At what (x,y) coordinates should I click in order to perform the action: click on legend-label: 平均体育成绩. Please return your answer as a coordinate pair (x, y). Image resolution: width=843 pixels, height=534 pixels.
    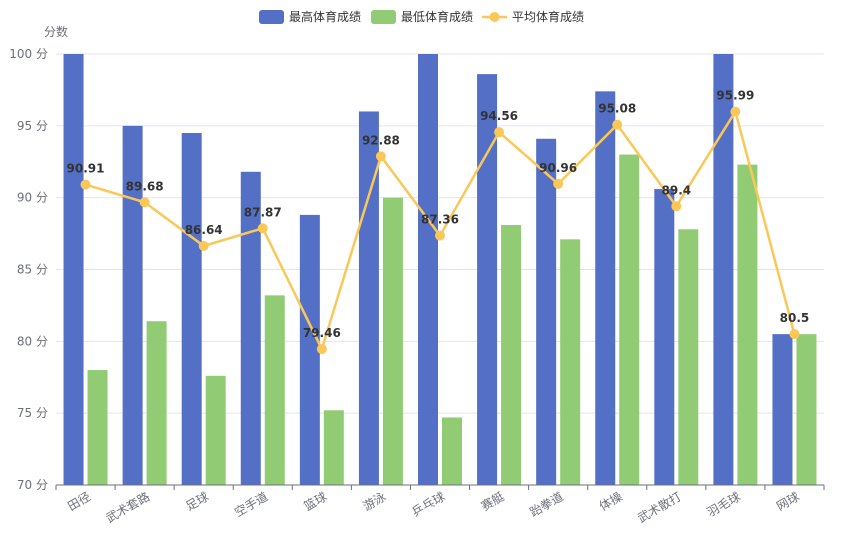
    Looking at the image, I should click on (548, 16).